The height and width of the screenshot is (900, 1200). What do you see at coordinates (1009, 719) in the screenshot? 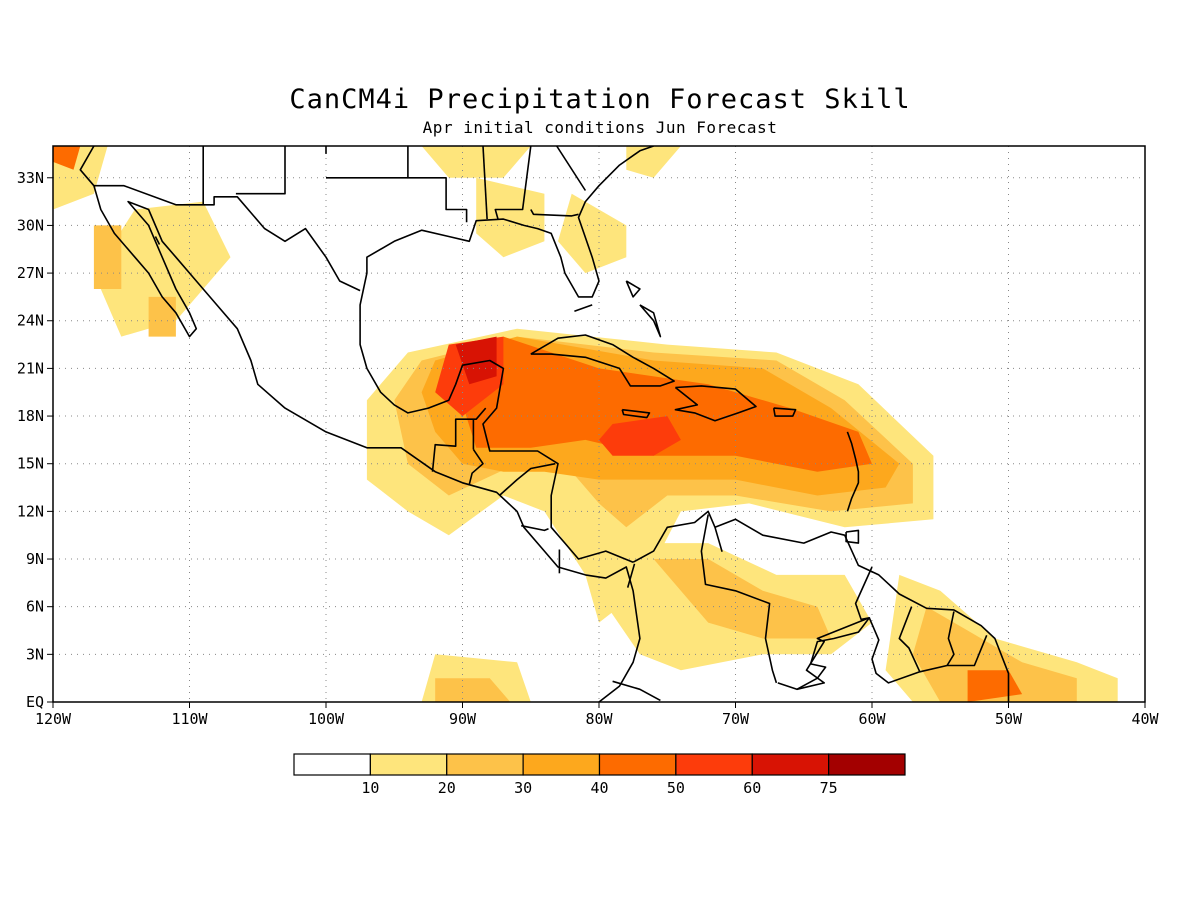
I see `lon-tick-label: 50W` at bounding box center [1009, 719].